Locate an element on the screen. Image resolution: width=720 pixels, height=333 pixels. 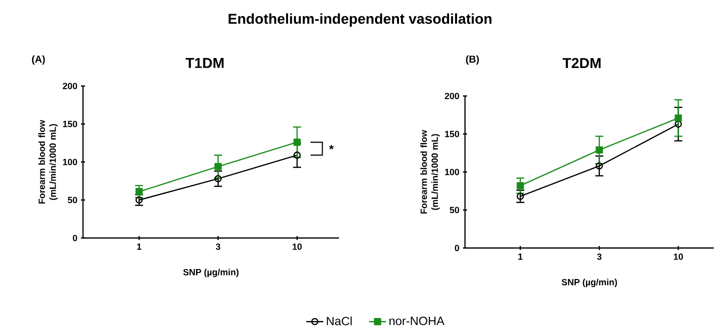
text: (B) is located at coordinates (472, 60).